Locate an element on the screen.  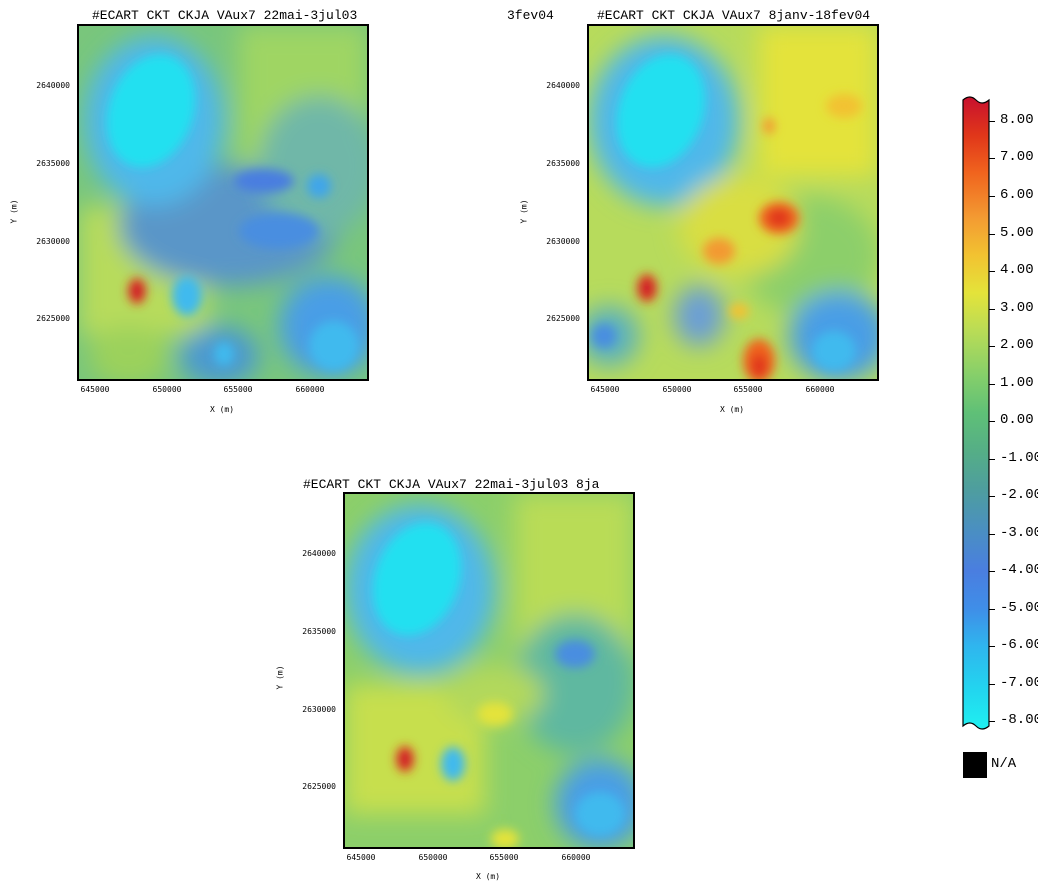
legend-label: 8.00 is located at coordinates (1017, 120).